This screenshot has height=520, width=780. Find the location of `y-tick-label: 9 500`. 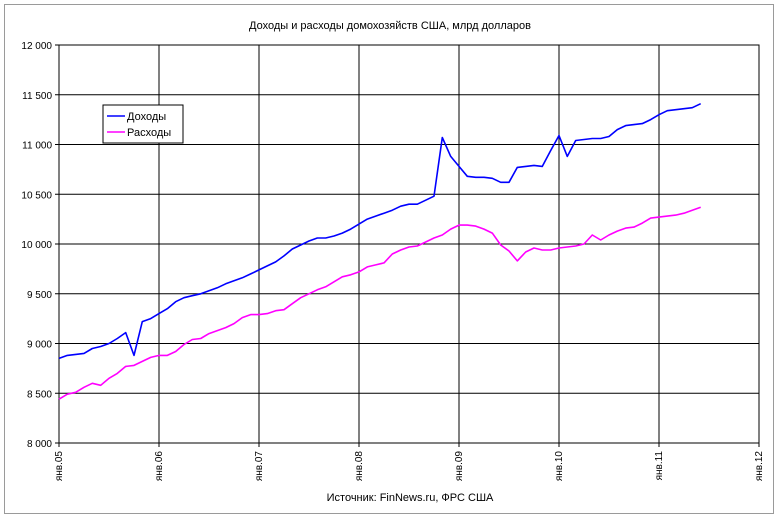

y-tick-label: 9 500 is located at coordinates (39, 295).